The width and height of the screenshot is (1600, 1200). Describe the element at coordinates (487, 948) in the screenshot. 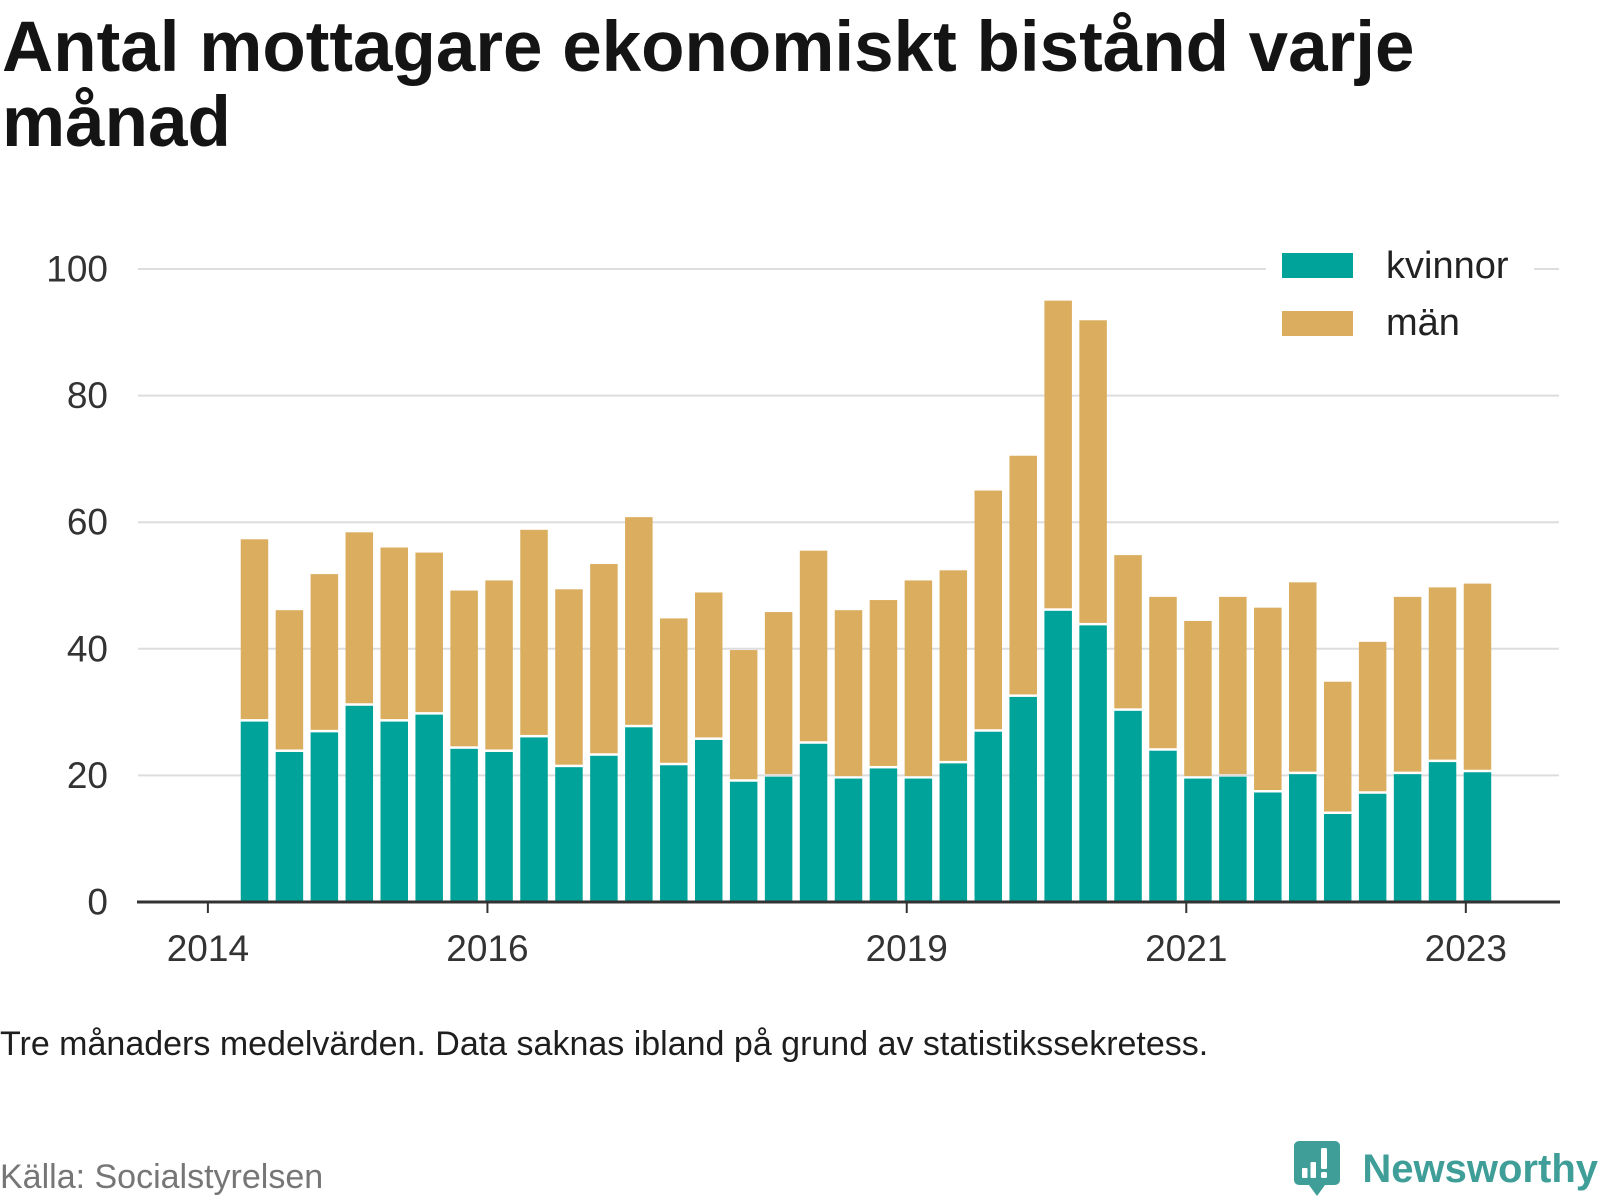

I see `x-tick-label: 2016` at that location.